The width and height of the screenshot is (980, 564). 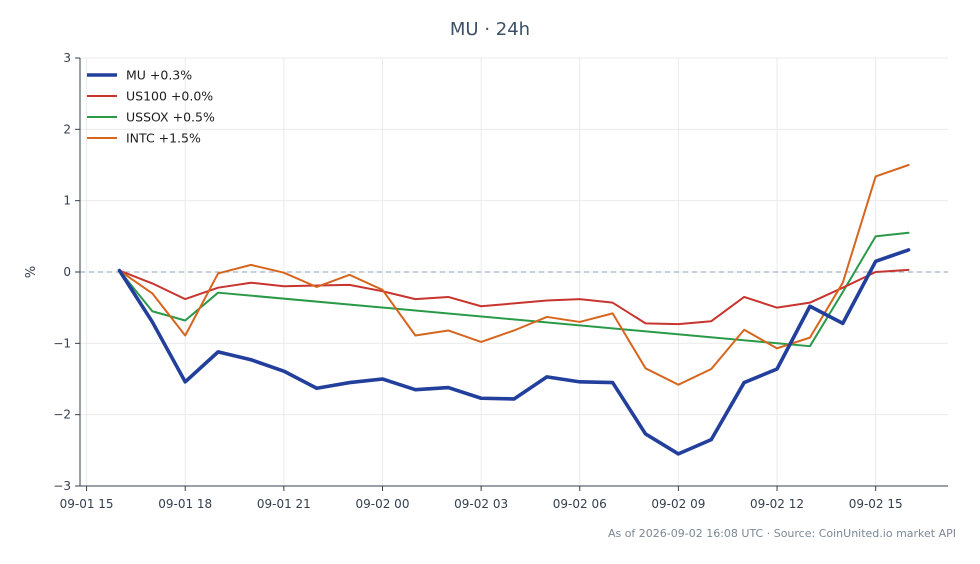 I want to click on y-tick-label: −1, so click(x=62, y=343).